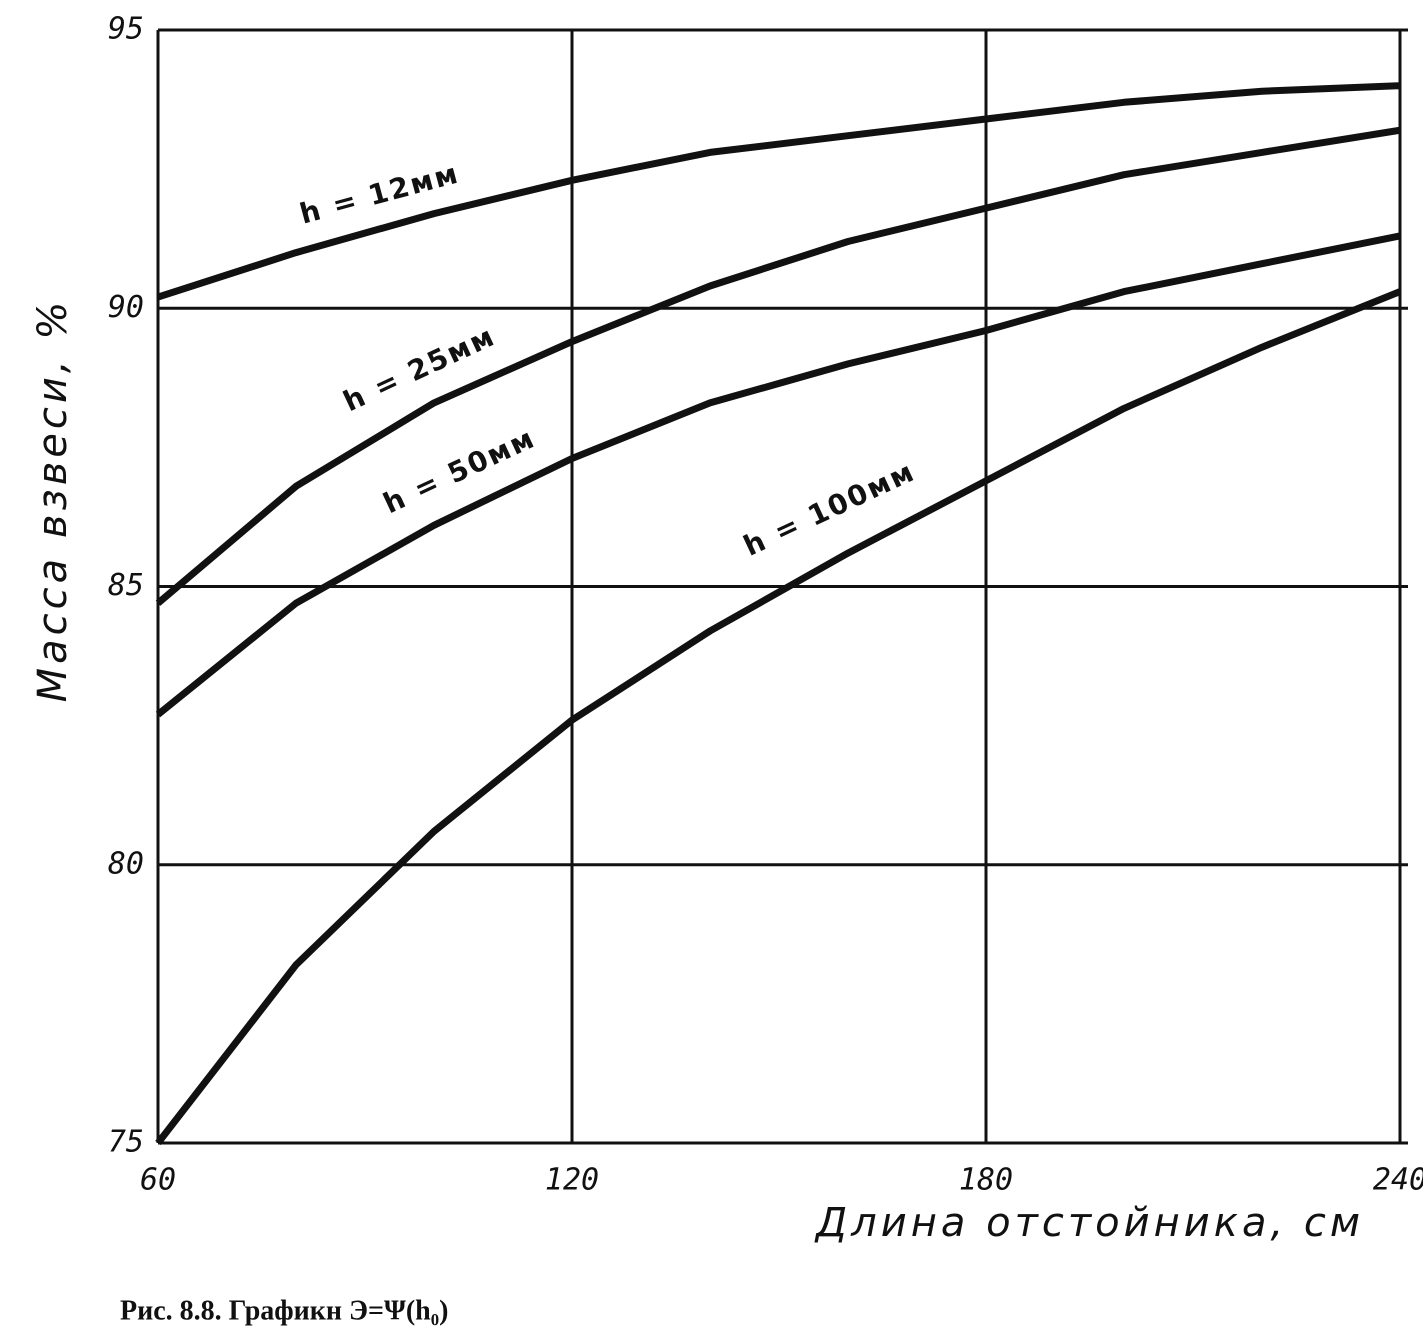 The height and width of the screenshot is (1342, 1423). I want to click on y-tick-label: 90, so click(126, 307).